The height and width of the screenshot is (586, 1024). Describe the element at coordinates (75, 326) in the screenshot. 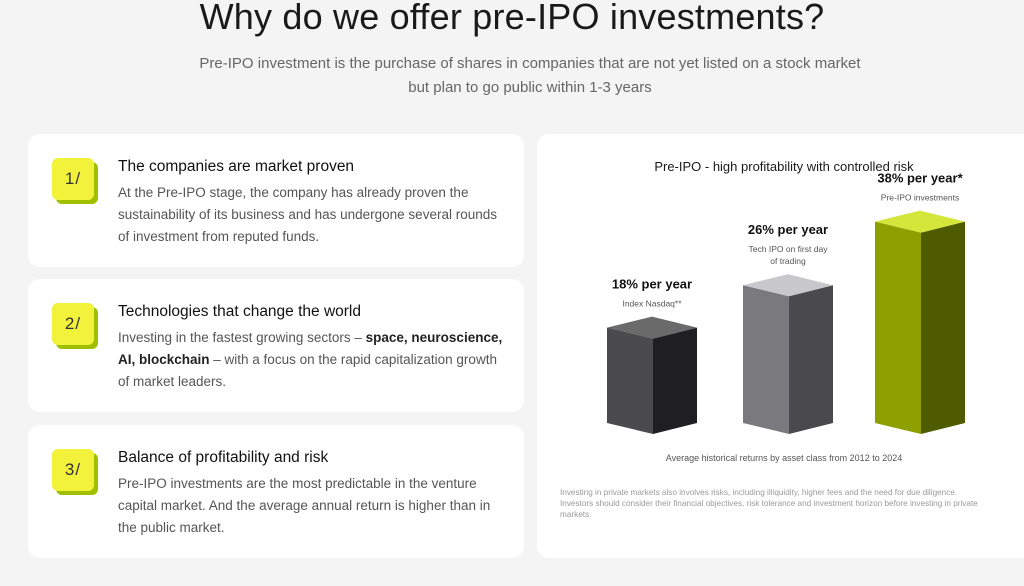

I see `number-badge: 2/` at that location.